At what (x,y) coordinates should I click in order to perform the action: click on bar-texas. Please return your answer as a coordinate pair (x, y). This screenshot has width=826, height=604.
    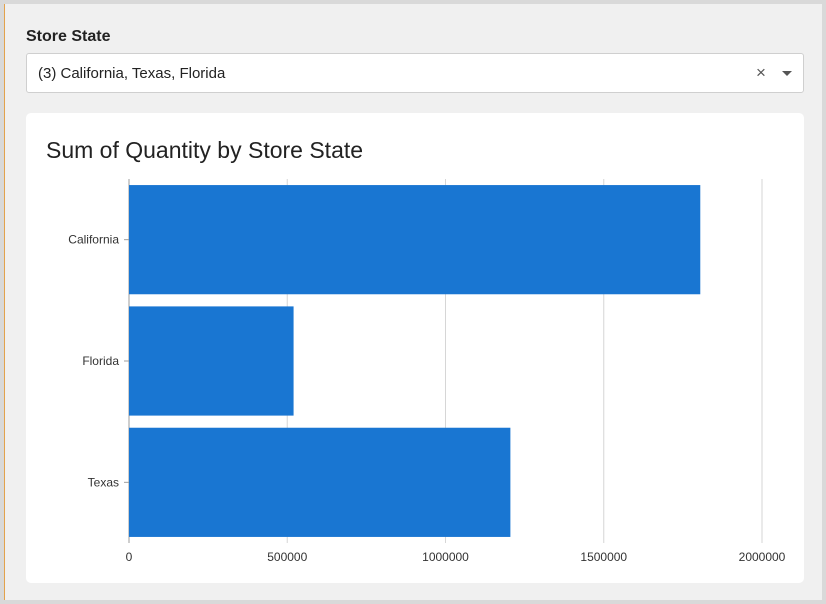
    Looking at the image, I should click on (320, 482).